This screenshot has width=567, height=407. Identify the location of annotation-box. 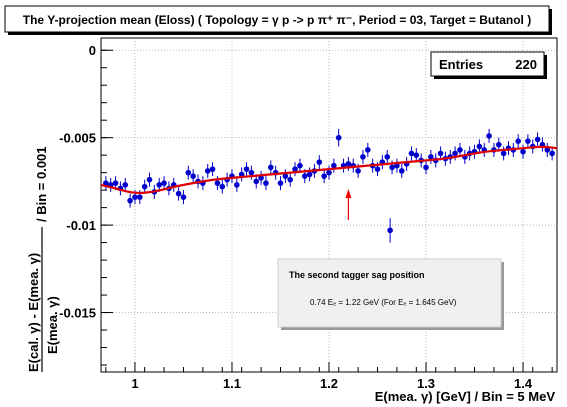
(389, 293).